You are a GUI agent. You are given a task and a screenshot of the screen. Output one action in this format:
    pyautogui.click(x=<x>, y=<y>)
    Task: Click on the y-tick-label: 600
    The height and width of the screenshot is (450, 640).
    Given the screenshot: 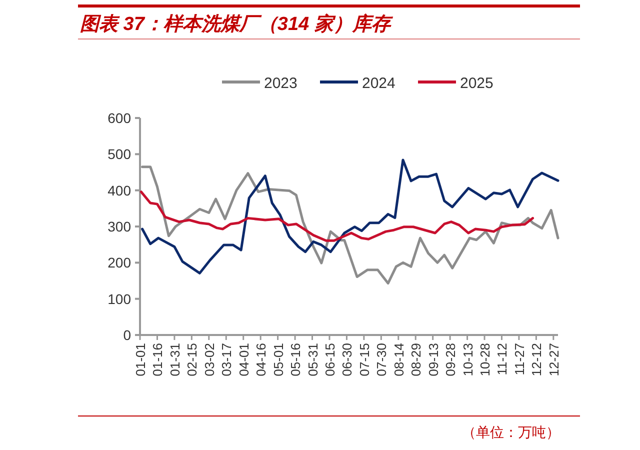 What is the action you would take?
    pyautogui.click(x=120, y=118)
    